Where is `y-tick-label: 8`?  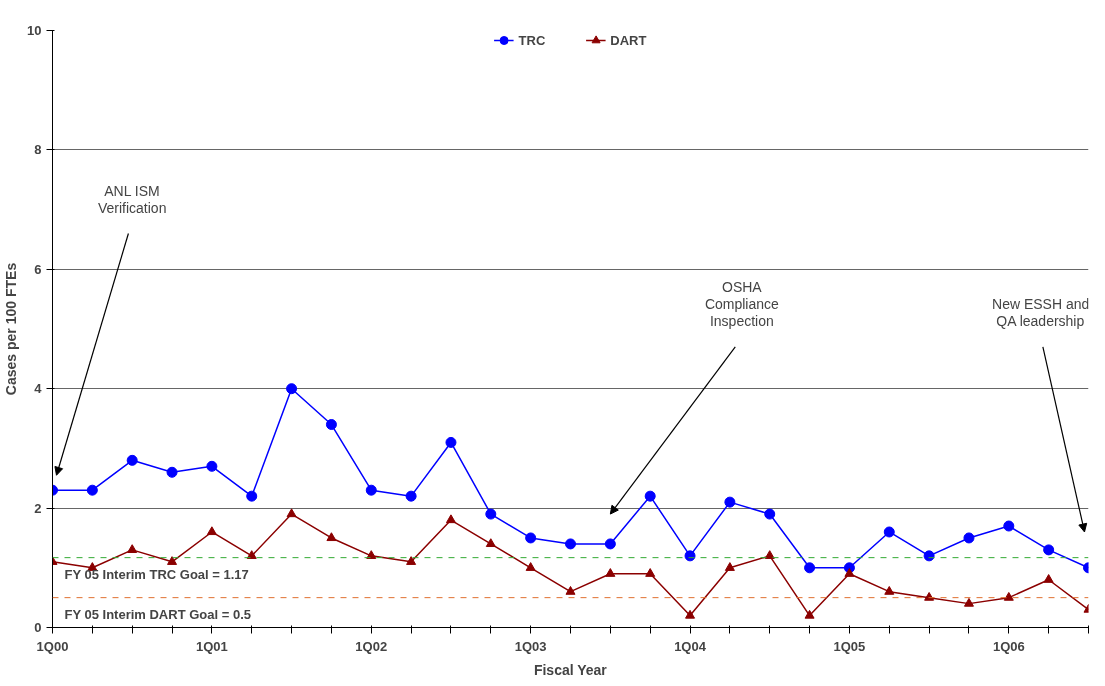
y-tick-label: 8 is located at coordinates (38, 150).